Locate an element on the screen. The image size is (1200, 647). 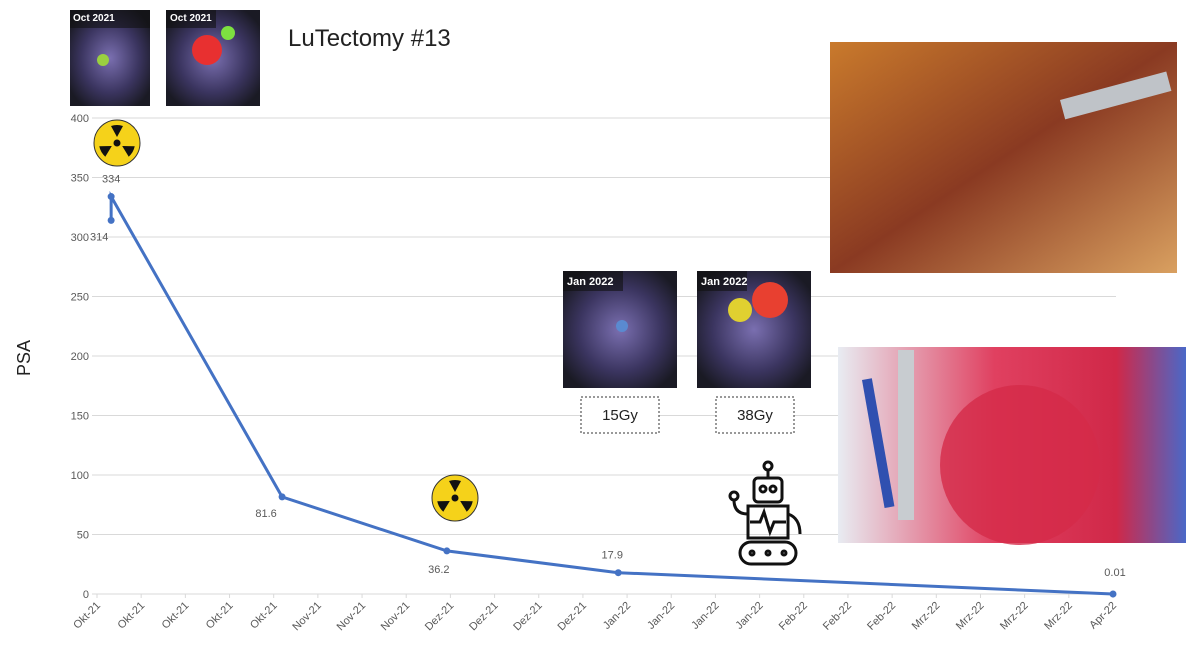
y-tick-label: 100 is located at coordinates (80, 476).